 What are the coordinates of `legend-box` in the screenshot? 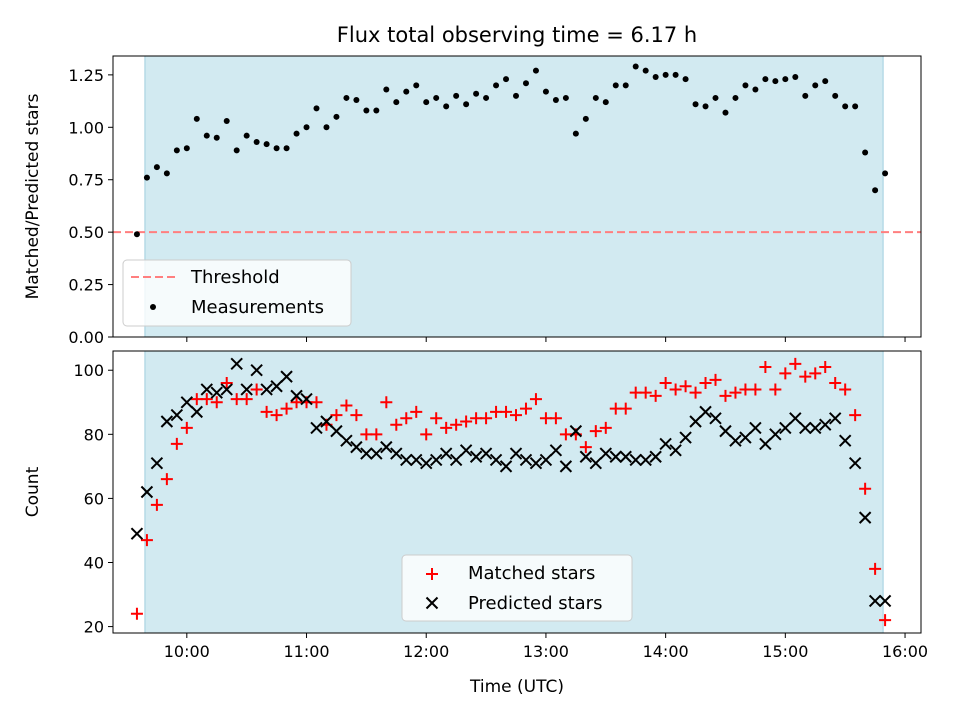 It's located at (517, 588).